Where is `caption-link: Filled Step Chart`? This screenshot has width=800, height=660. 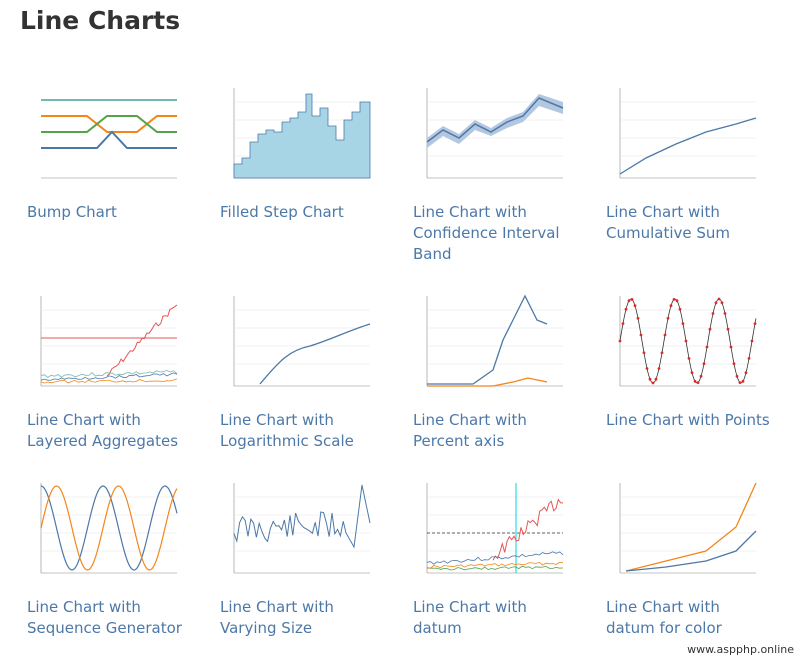
caption-link: Filled Step Chart is located at coordinates (282, 212).